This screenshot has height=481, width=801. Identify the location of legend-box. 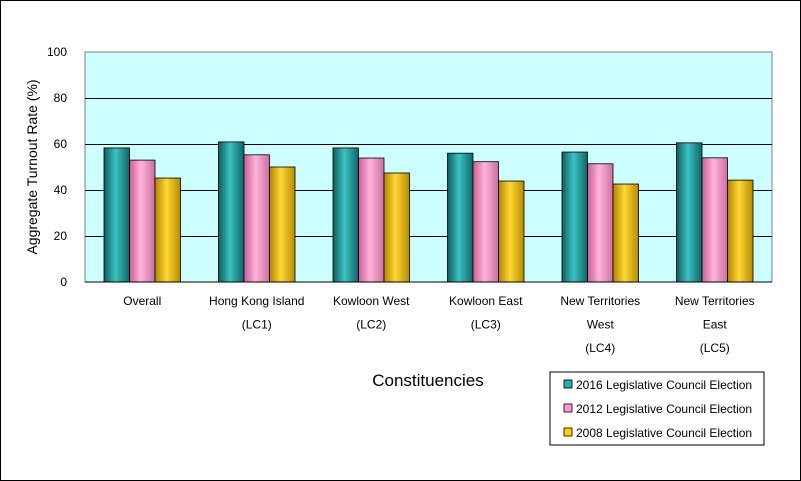
(657, 408).